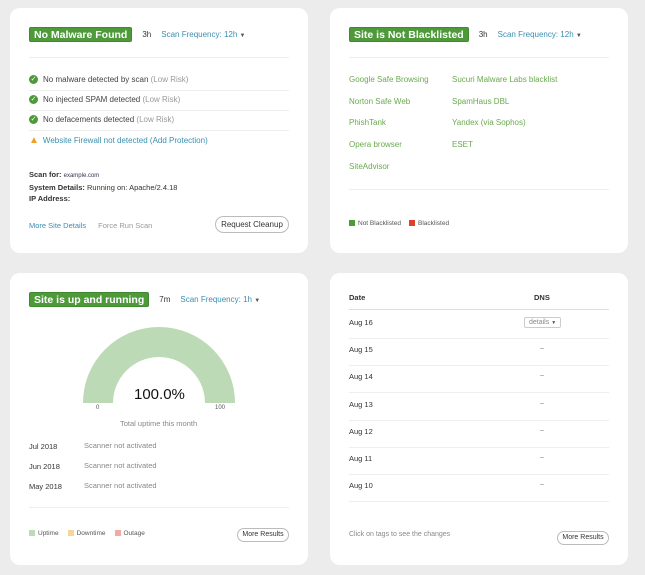 The width and height of the screenshot is (645, 575). What do you see at coordinates (379, 223) in the screenshot?
I see `legend-label: Not Blacklisted` at bounding box center [379, 223].